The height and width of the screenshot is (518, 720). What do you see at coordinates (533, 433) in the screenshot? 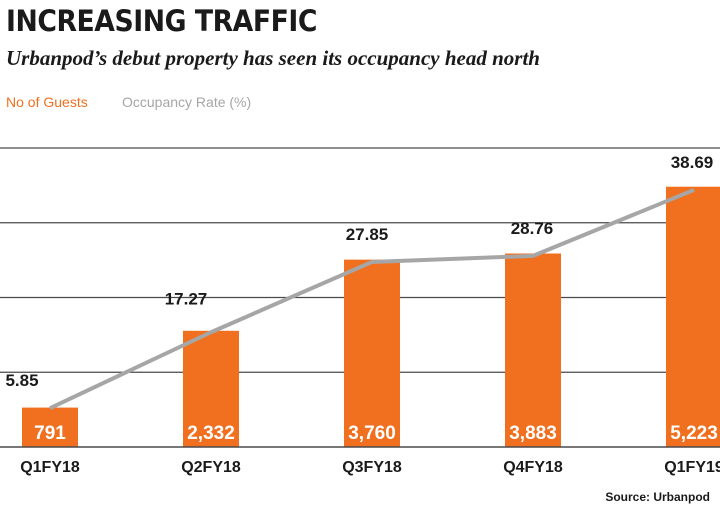
I see `bar-value-label: 3,883` at bounding box center [533, 433].